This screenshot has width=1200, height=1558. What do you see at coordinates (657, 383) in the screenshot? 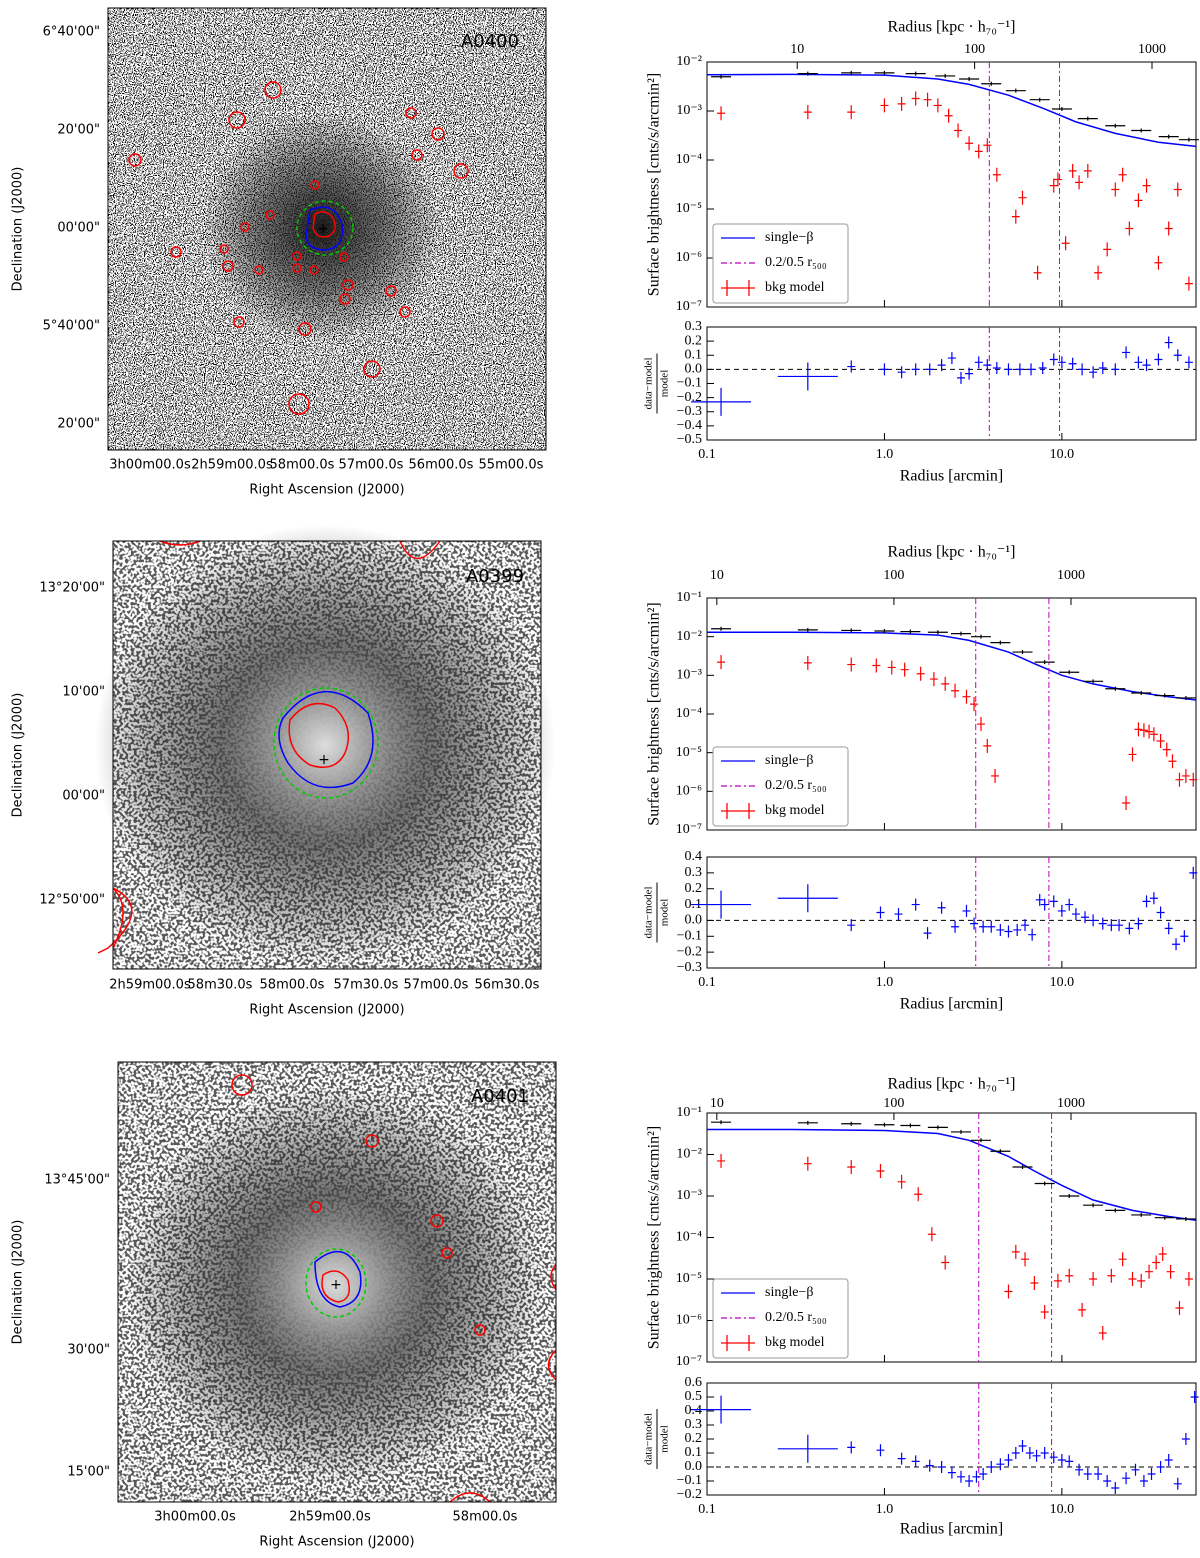
I see `y-axis-label: data−model model` at bounding box center [657, 383].